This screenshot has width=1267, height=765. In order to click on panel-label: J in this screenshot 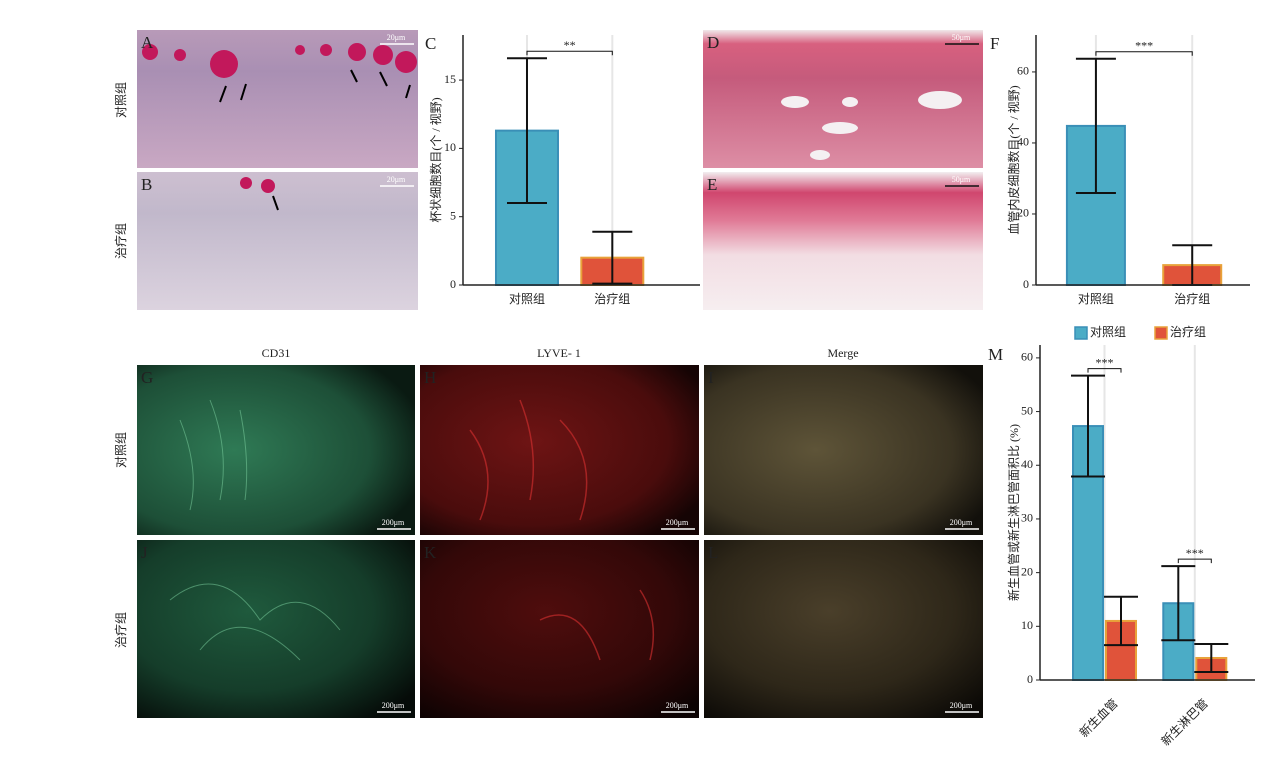, I will do `click(144, 552)`.